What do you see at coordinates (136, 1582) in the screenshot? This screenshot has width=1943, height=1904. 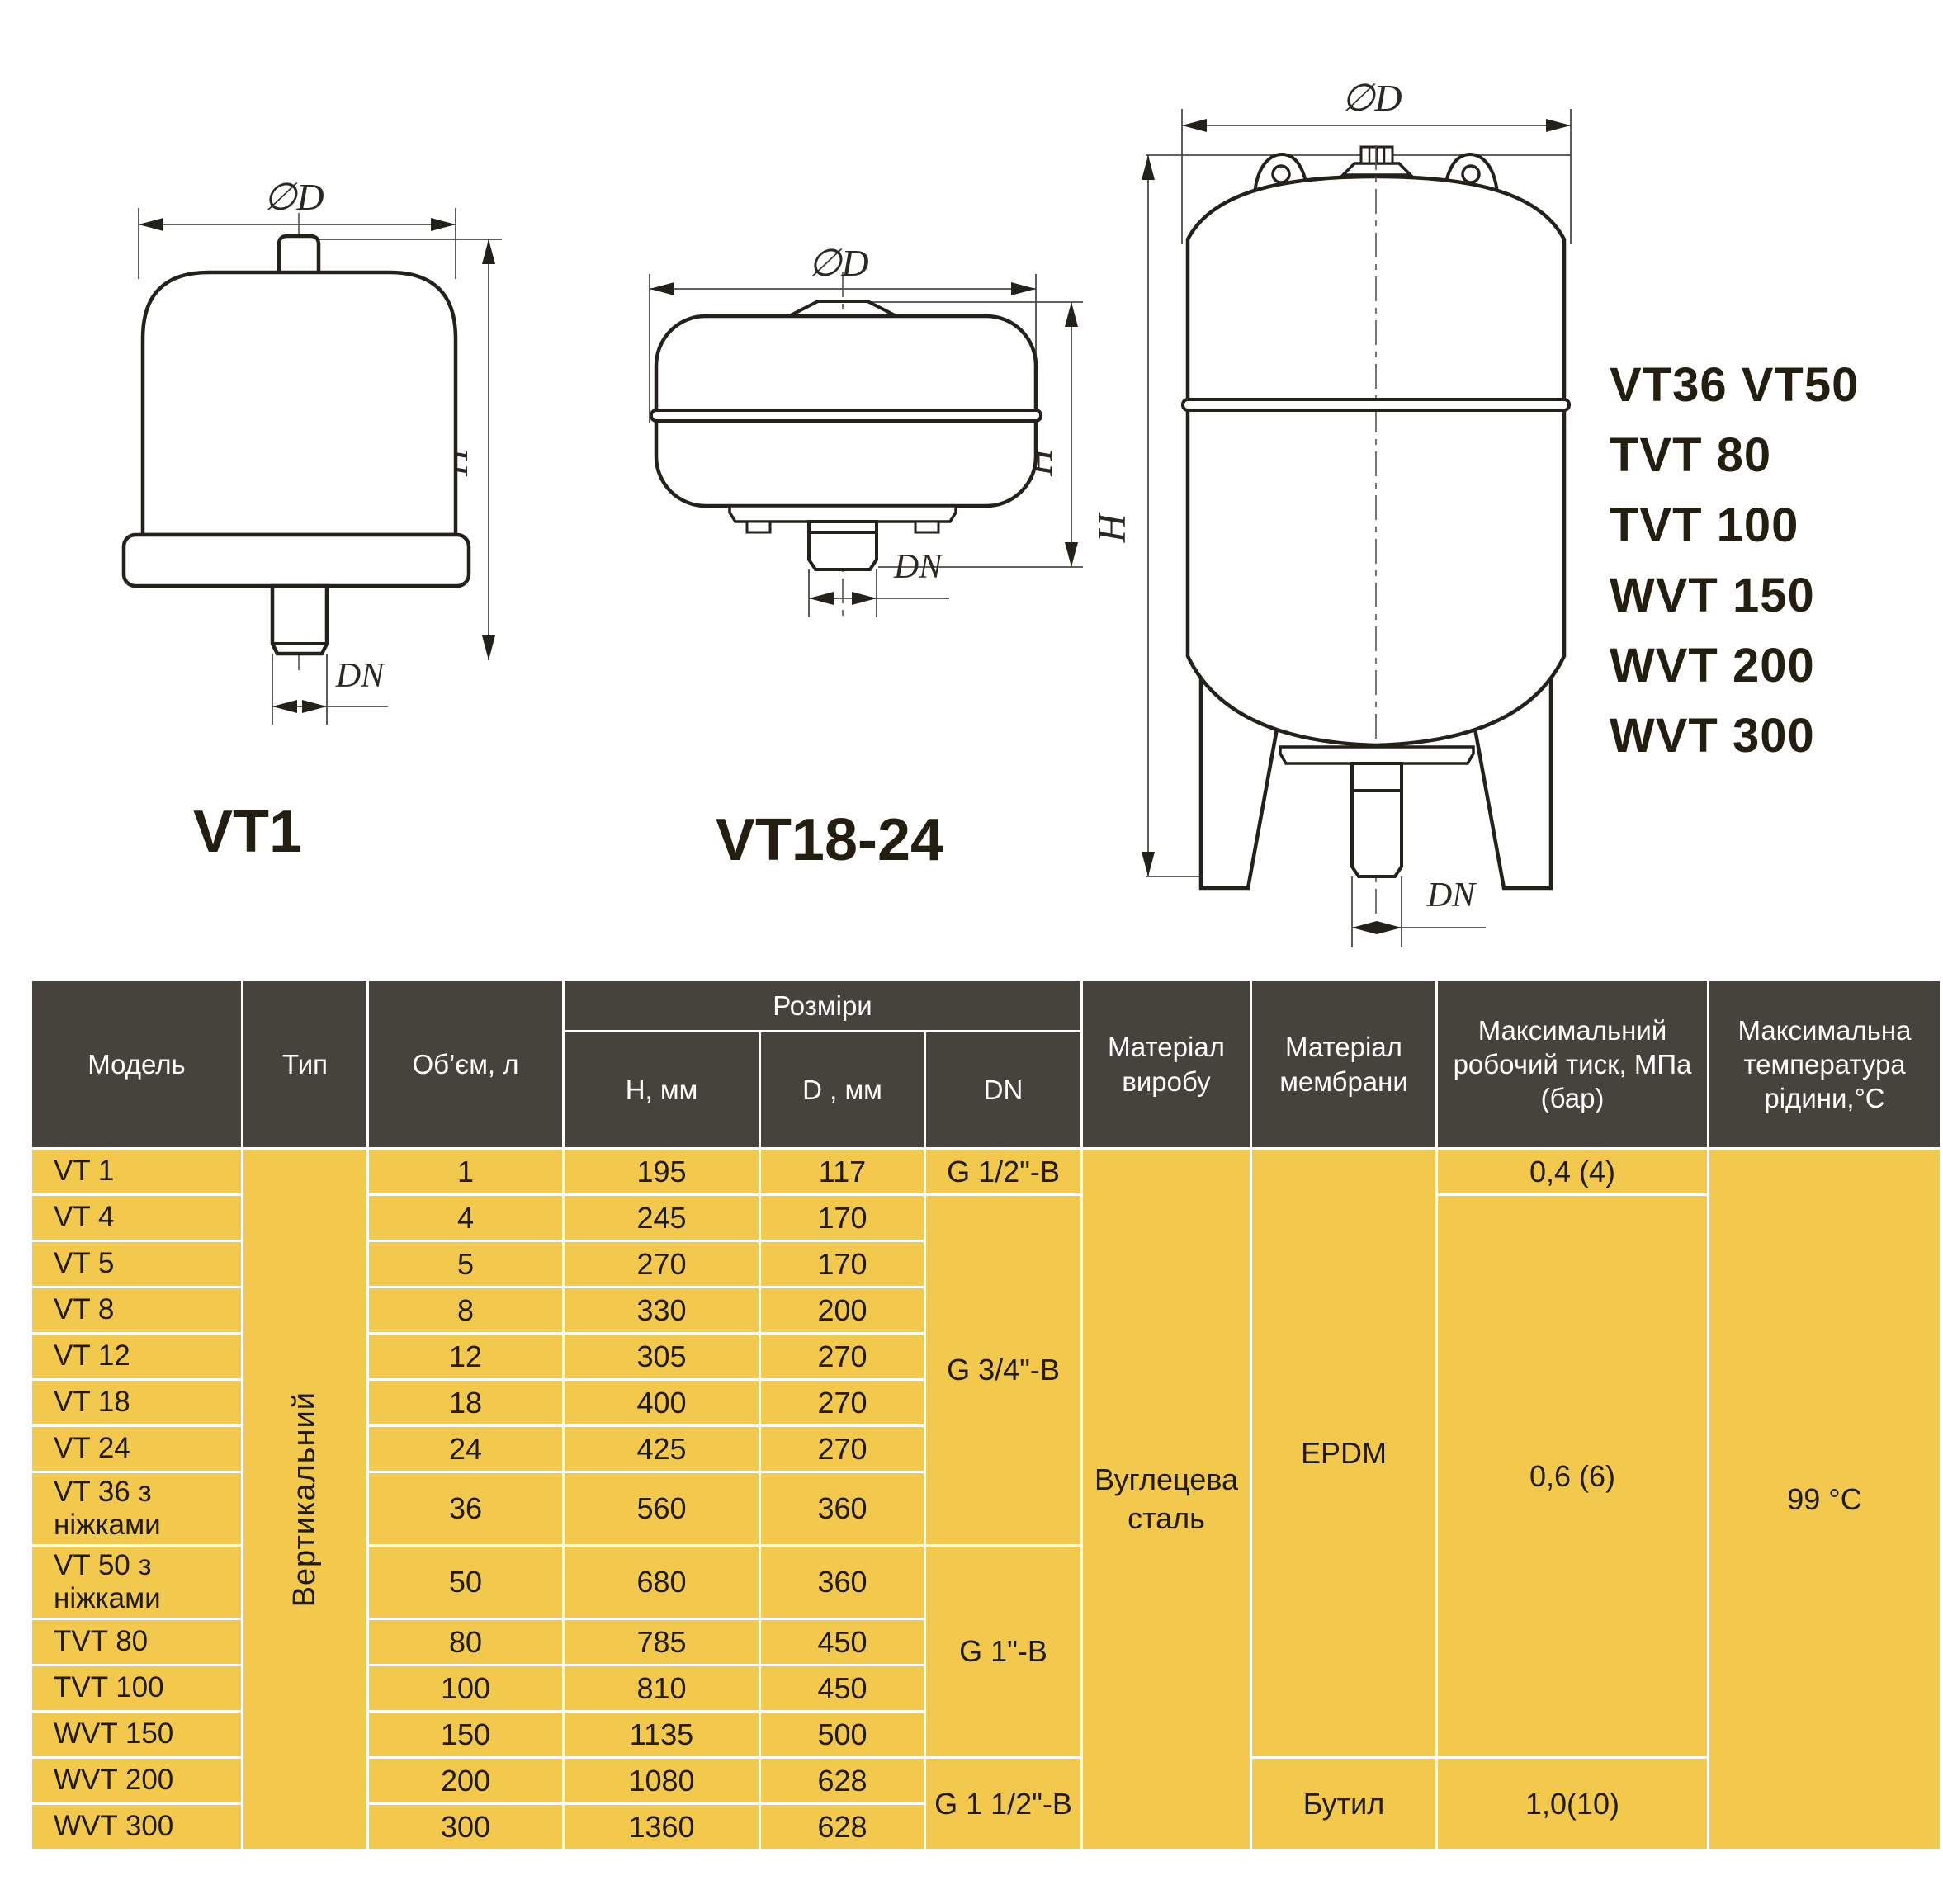 I see `cell-model: VT 50 з ніжками` at bounding box center [136, 1582].